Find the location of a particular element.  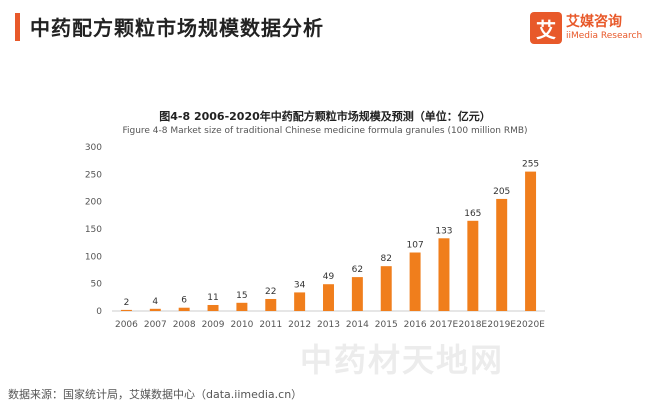

data-label: 49 is located at coordinates (329, 277).